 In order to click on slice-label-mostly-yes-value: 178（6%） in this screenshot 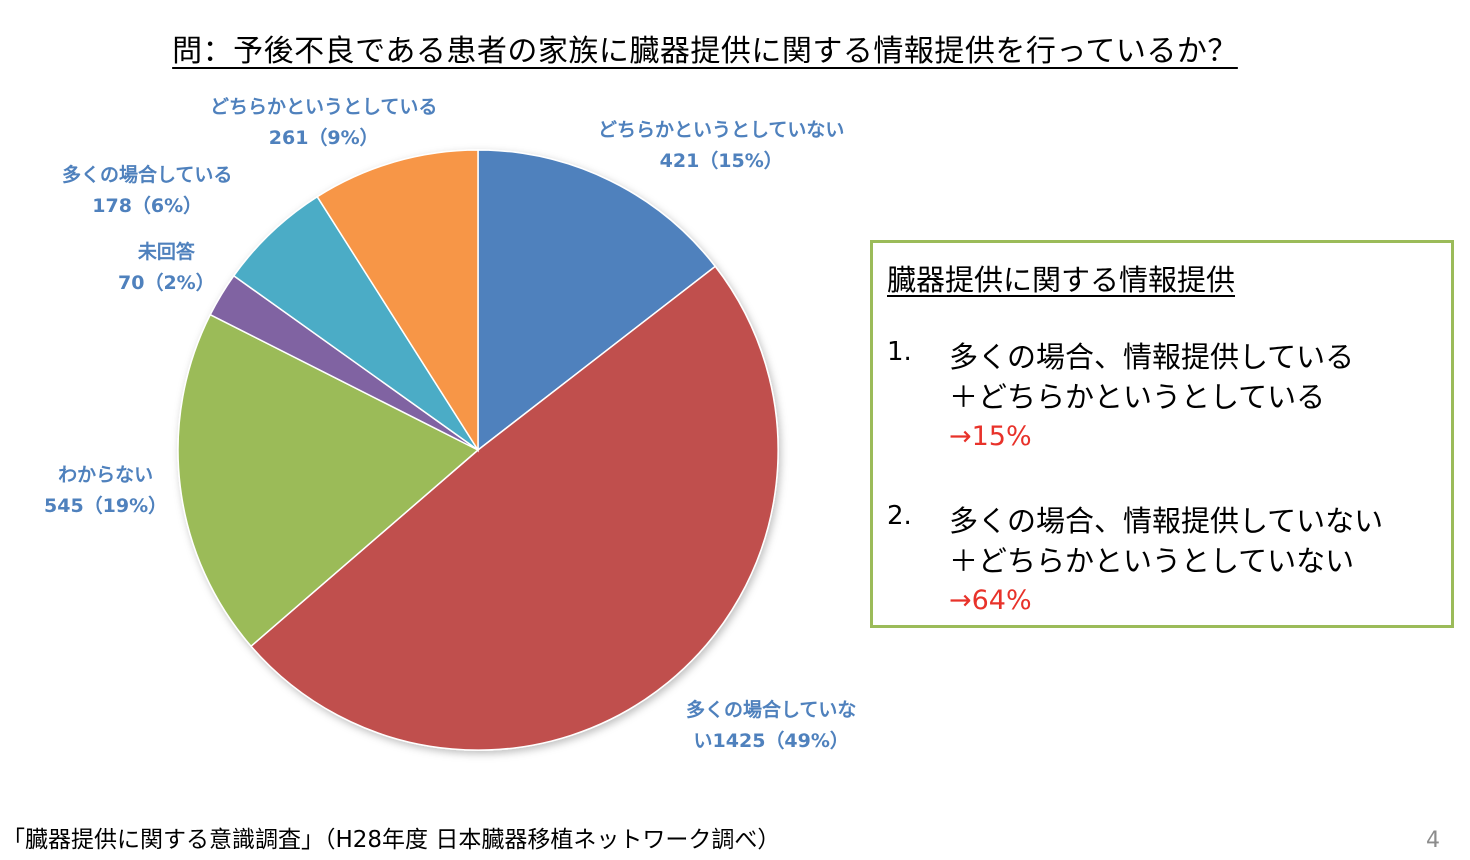, I will do `click(147, 206)`.